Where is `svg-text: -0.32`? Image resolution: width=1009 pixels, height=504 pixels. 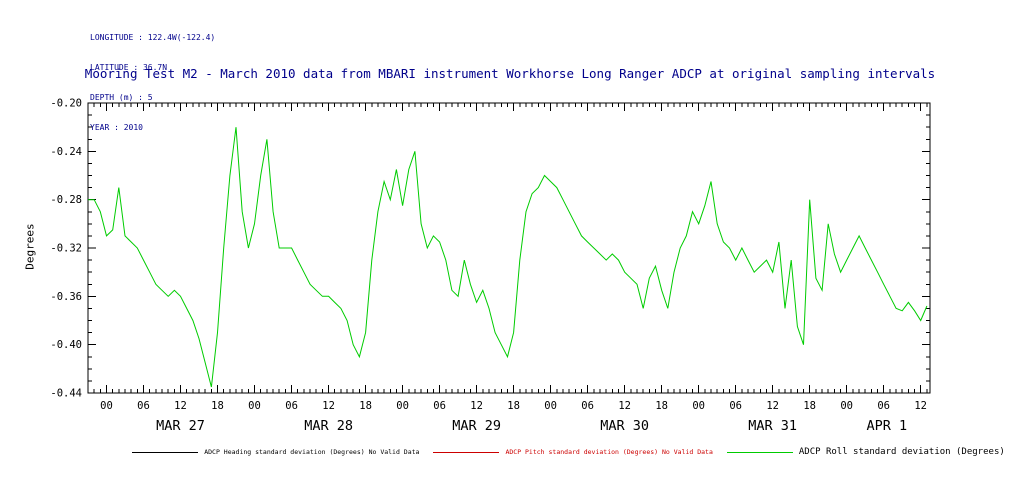
svg-text: -0.32 is located at coordinates (66, 249).